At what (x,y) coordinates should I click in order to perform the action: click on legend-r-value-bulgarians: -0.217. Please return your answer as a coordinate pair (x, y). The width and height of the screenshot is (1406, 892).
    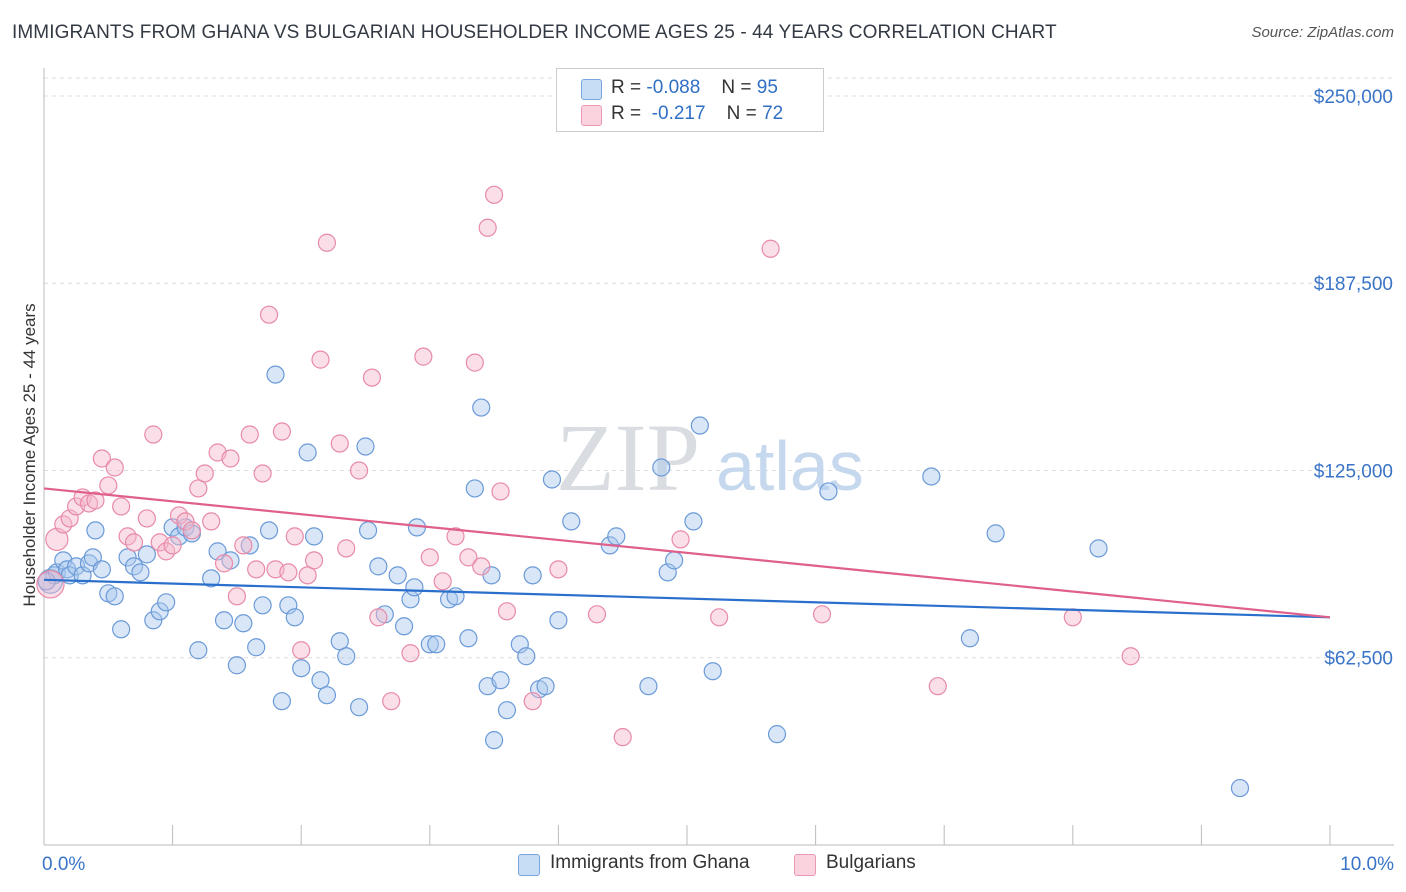
    Looking at the image, I should click on (678, 113).